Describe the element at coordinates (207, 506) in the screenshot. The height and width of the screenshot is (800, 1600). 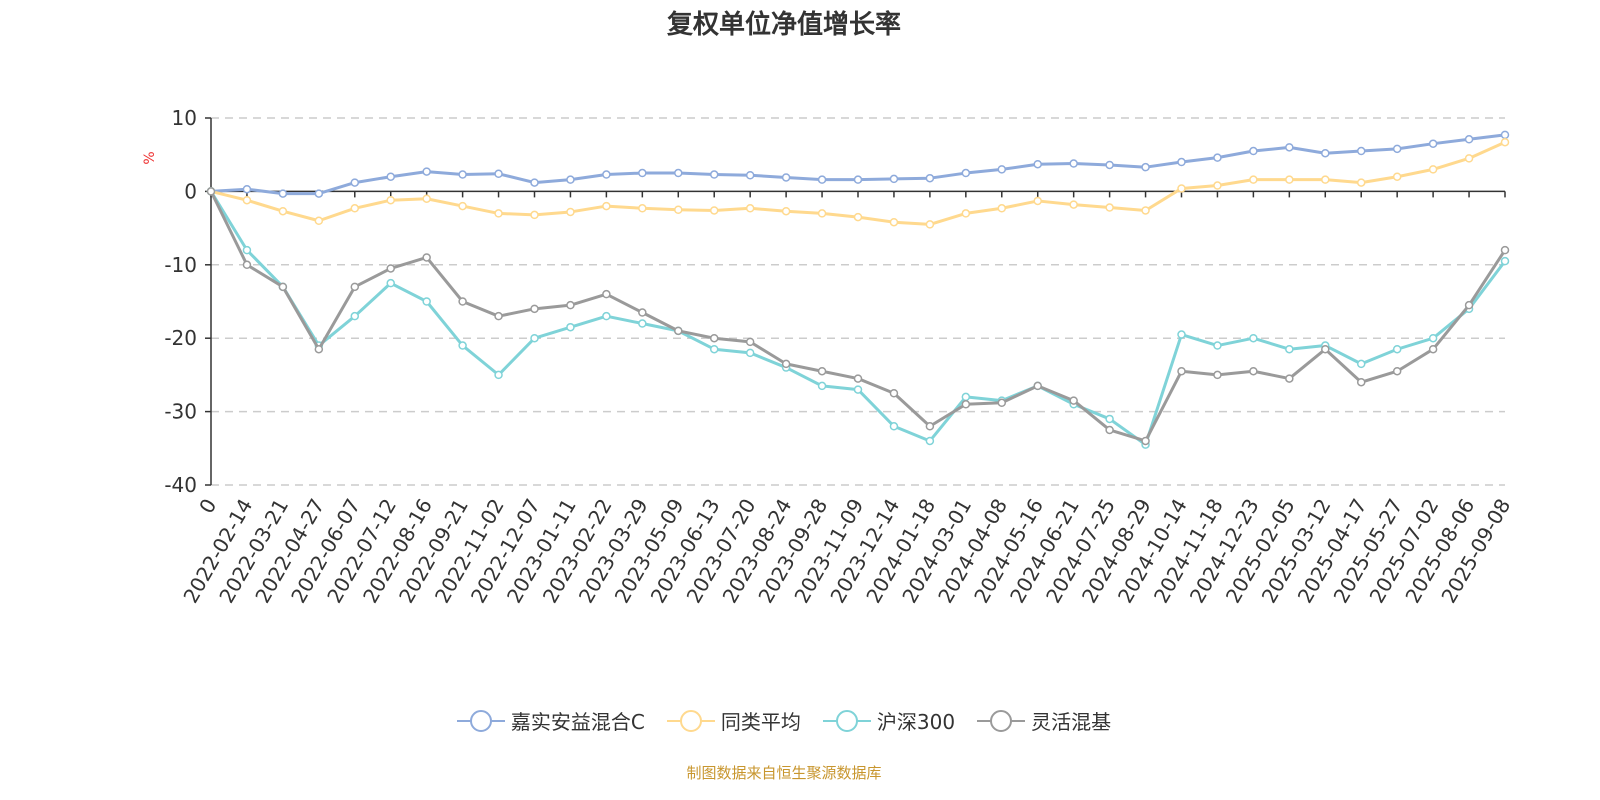
I see `x-tick-label: 0` at that location.